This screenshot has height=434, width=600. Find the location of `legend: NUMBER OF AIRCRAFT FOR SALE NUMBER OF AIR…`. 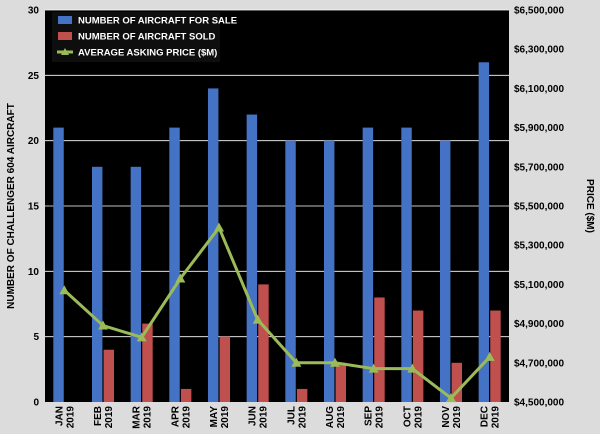

legend: NUMBER OF AIRCRAFT FOR SALE NUMBER OF AIR… is located at coordinates (144, 37).